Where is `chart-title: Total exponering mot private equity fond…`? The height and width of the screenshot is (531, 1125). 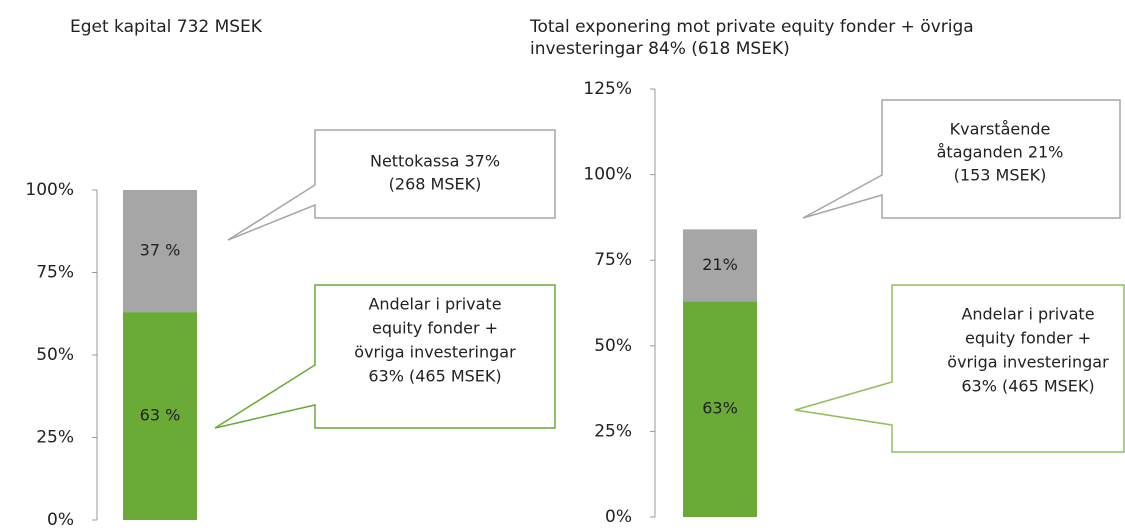 chart-title: Total exponering mot private equity fond… is located at coordinates (752, 38).